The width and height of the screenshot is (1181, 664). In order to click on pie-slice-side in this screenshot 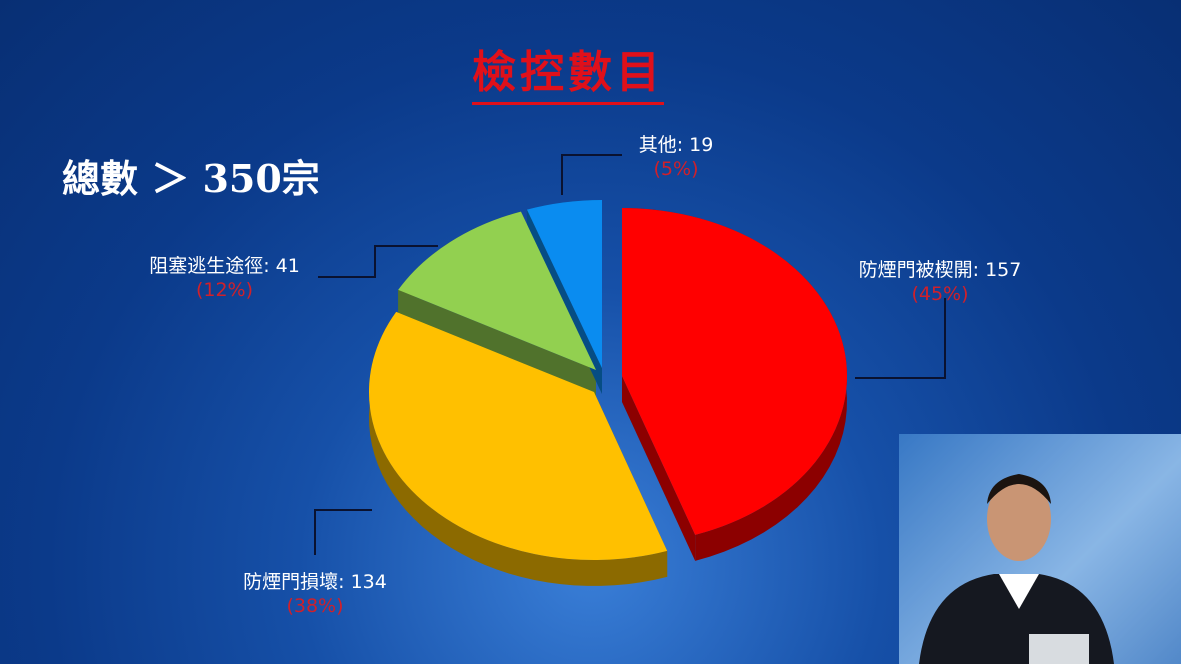, I will do `click(734, 384)`.